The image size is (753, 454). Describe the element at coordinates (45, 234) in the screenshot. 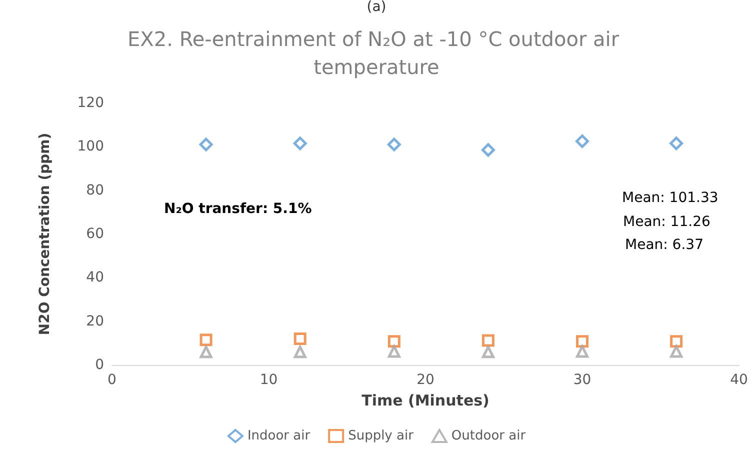

I see `y-axis-title: N2O Concentration (ppm)` at that location.